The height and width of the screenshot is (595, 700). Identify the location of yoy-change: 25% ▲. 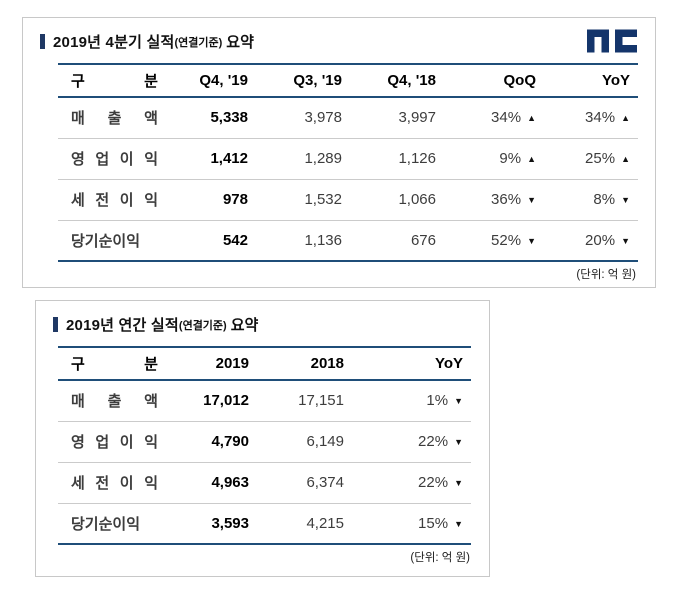
(591, 158).